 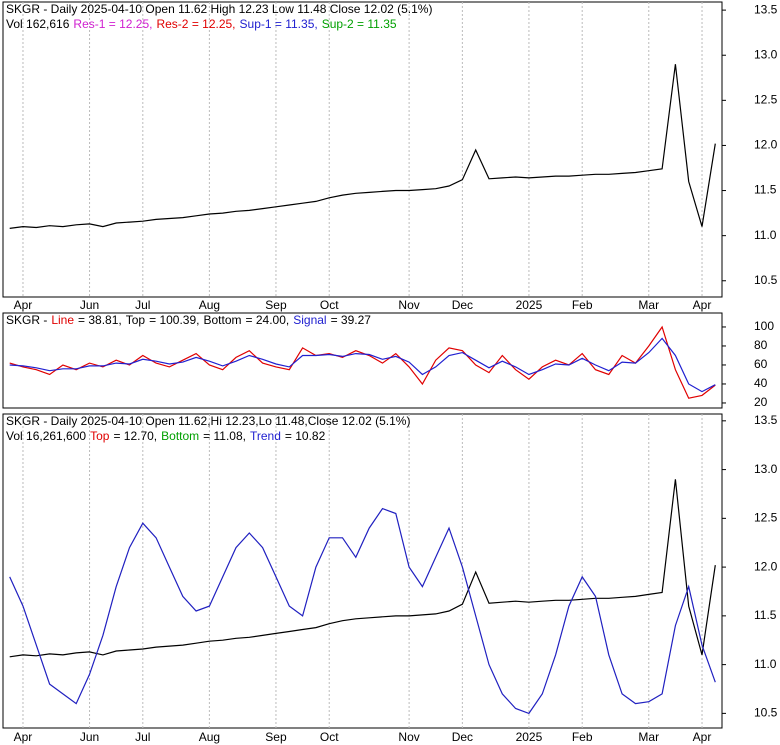 I want to click on header-text: Line, so click(x=62, y=320).